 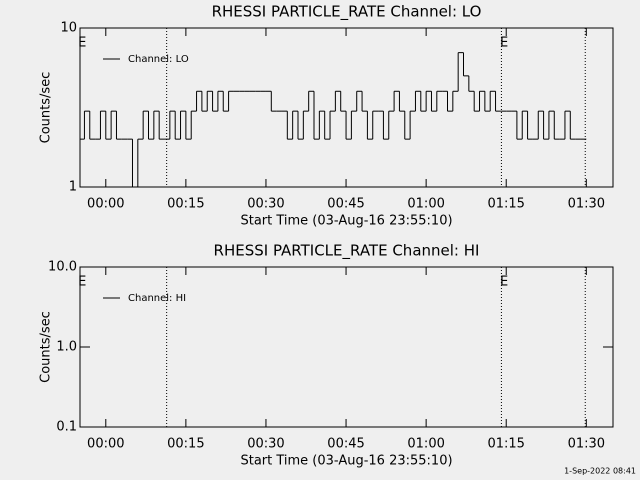 What do you see at coordinates (347, 12) in the screenshot?
I see `chart-title: RHESSI PARTICLE_RATE Channel: LO` at bounding box center [347, 12].